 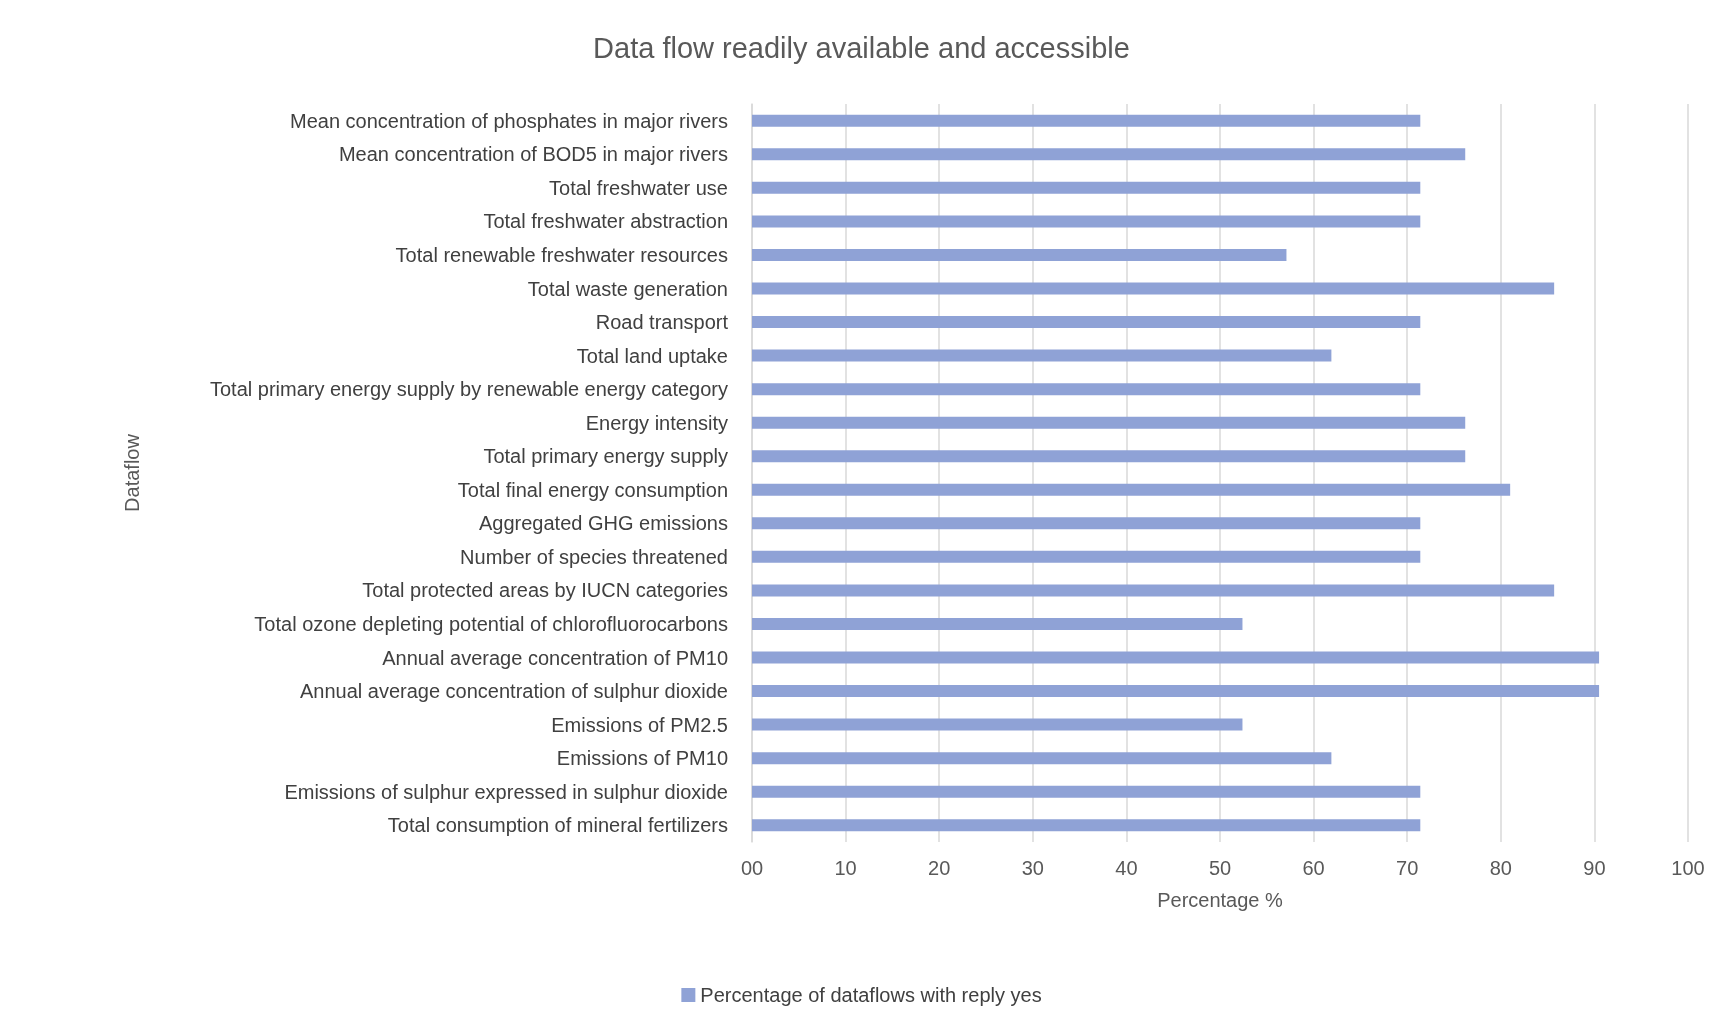 What do you see at coordinates (468, 389) in the screenshot?
I see `y-tick-label: Total primary energy supply by renewable energy category` at bounding box center [468, 389].